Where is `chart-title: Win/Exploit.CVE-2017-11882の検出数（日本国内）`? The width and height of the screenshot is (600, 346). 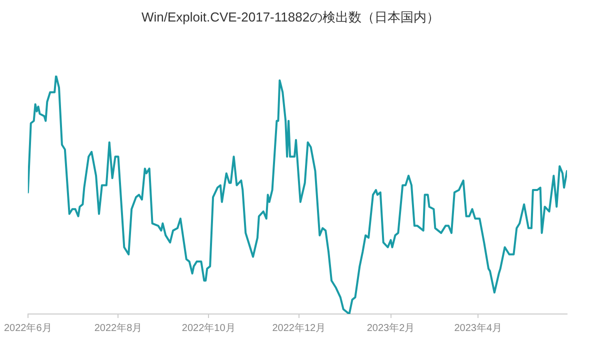
chart-title: Win/Exploit.CVE-2017-11882の検出数（日本国内） is located at coordinates (290, 16).